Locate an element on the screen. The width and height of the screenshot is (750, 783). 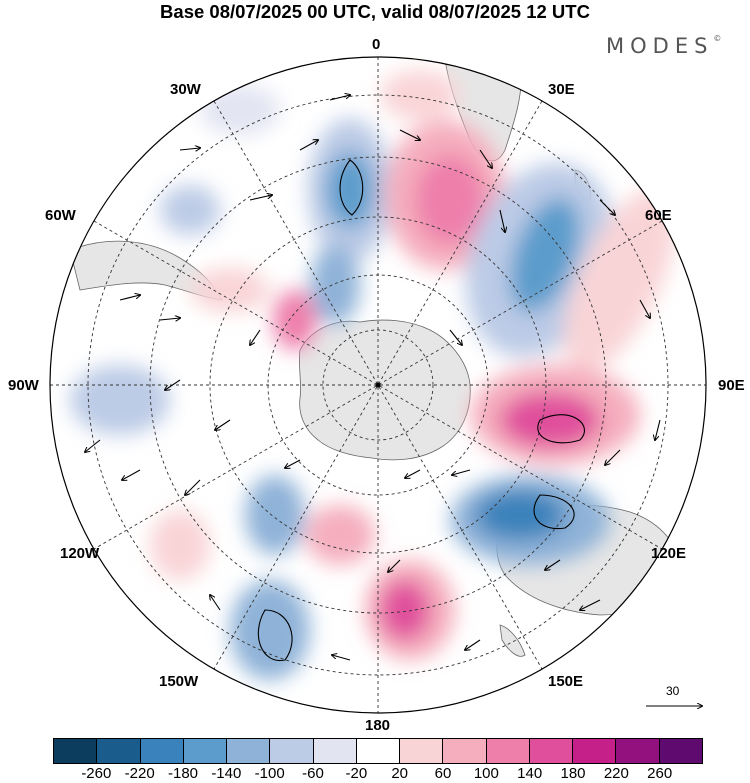
colorbar-tick-label: -100 is located at coordinates (269, 773).